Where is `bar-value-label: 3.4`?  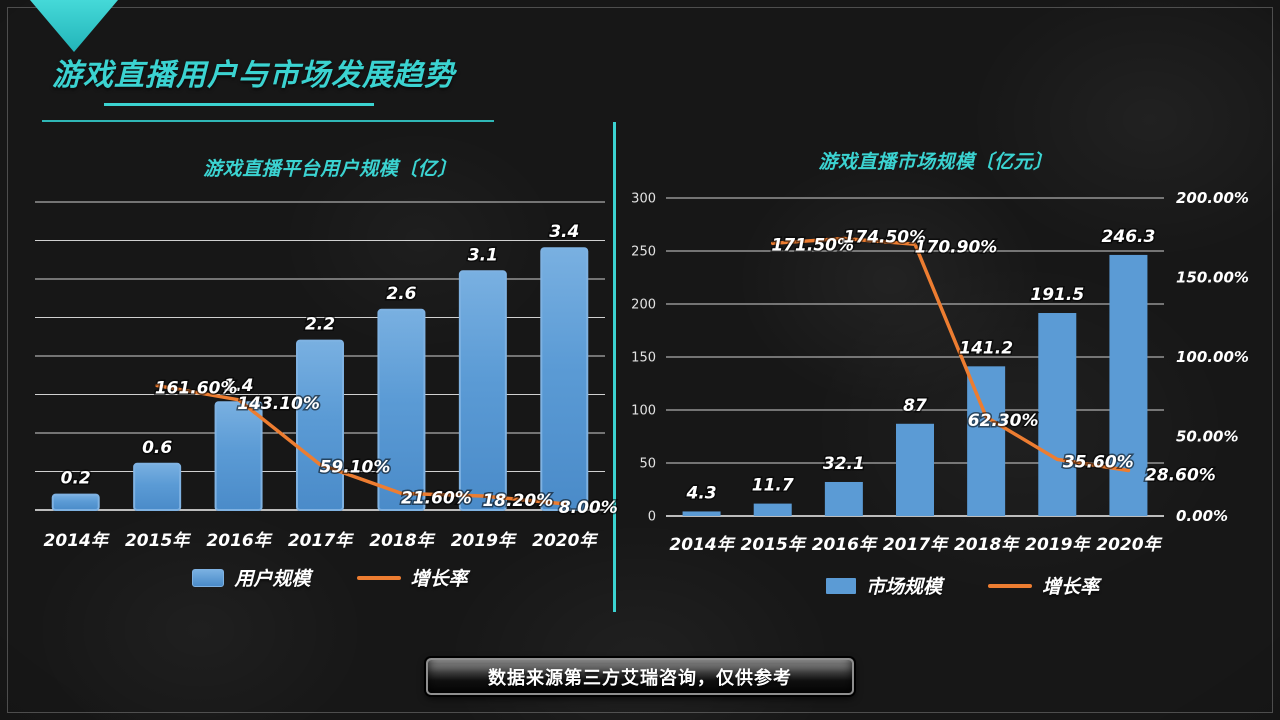 bar-value-label: 3.4 is located at coordinates (564, 232).